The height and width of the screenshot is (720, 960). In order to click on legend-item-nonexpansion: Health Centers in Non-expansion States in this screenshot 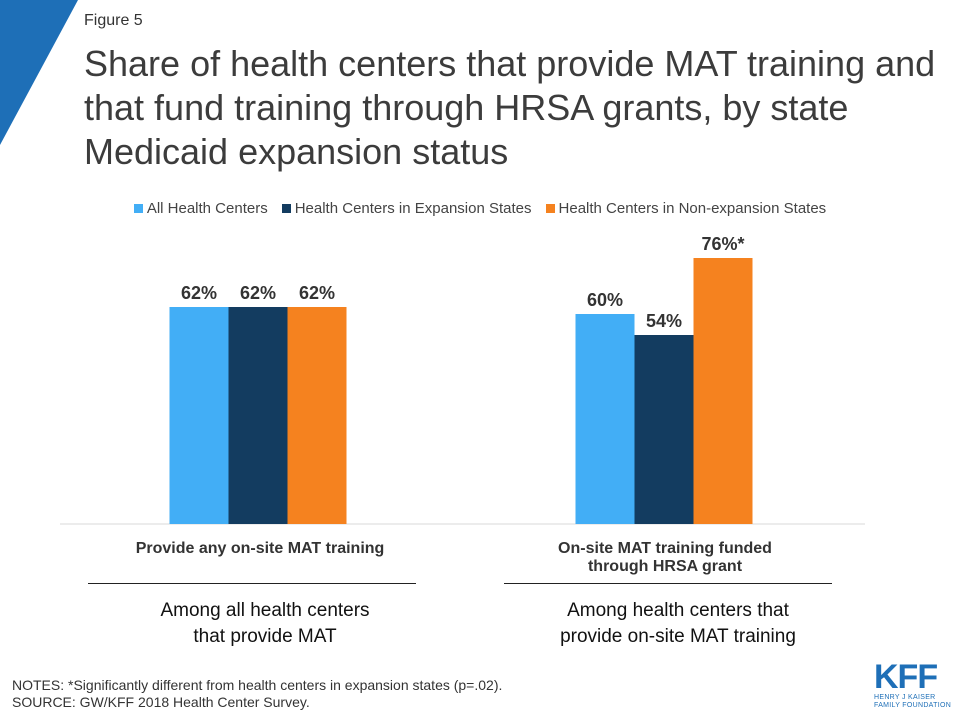, I will do `click(686, 208)`.